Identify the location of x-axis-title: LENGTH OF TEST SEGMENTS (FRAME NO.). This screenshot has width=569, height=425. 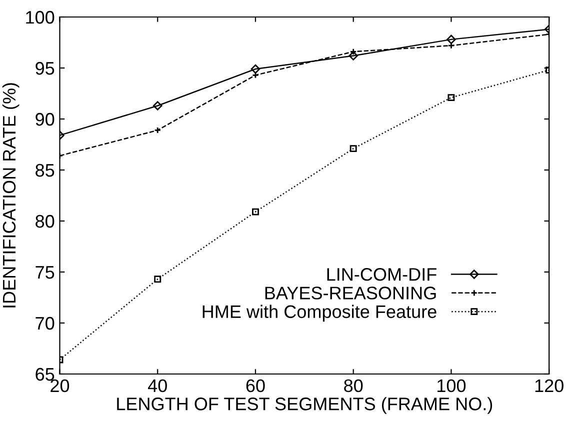
(304, 405).